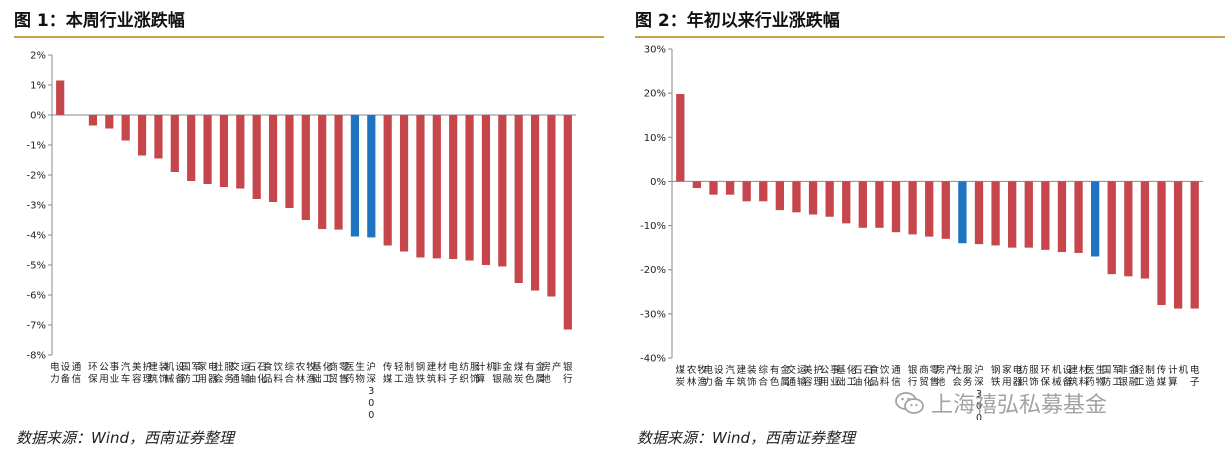 The height and width of the screenshot is (453, 1229). Describe the element at coordinates (708, 382) in the screenshot. I see `category-char: 力` at that location.